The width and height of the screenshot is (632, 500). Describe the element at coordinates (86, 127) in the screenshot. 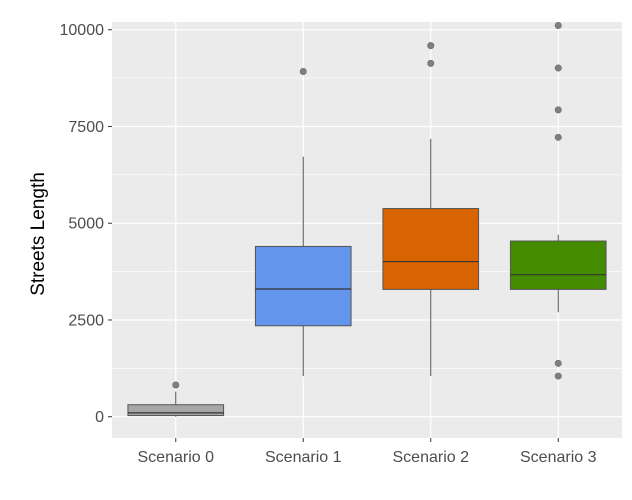

I see `y-tick-label: 7500` at that location.